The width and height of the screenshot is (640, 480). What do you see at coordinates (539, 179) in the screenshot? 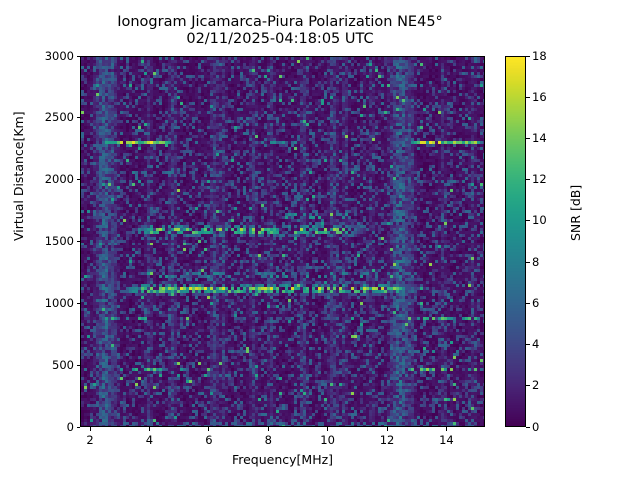
I see `colorbar-tick-label: 12` at bounding box center [539, 179].